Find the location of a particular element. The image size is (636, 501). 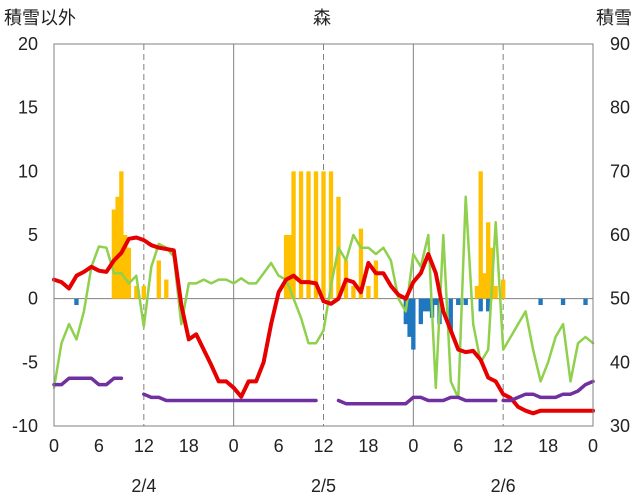

left-tick-label: 15 is located at coordinates (28, 108).